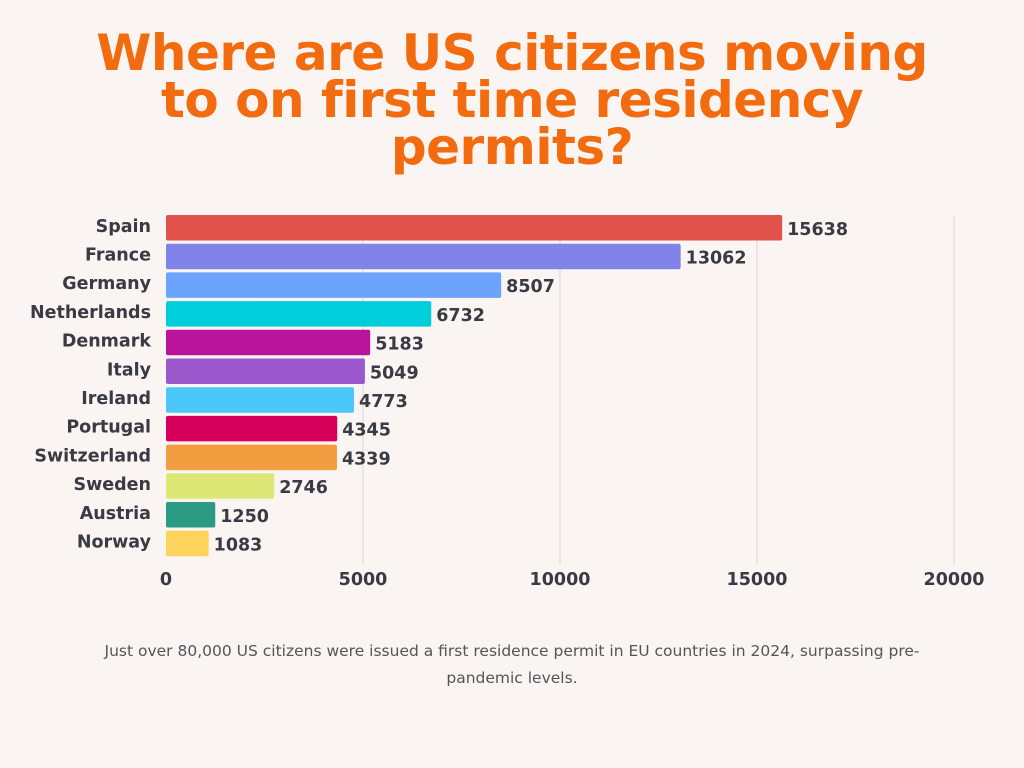 The width and height of the screenshot is (1024, 768). What do you see at coordinates (334, 285) in the screenshot?
I see `bar-germany` at bounding box center [334, 285].